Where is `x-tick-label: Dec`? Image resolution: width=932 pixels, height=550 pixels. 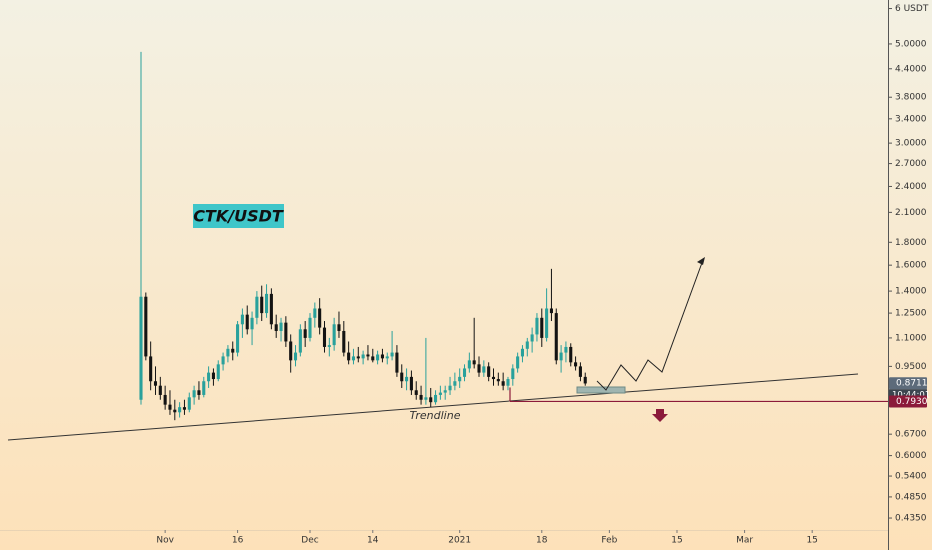 x-tick-label: Dec is located at coordinates (309, 541).